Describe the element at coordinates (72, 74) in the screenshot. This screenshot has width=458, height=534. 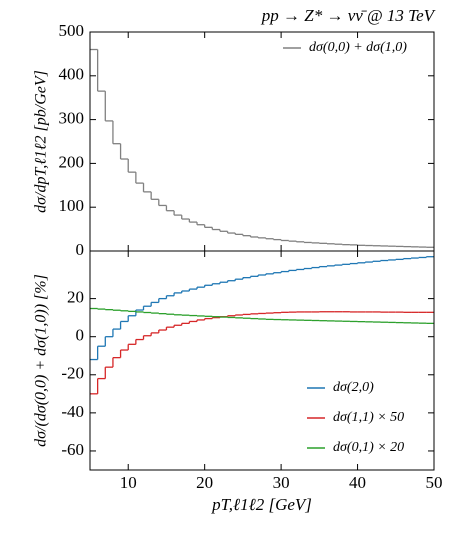
I see `y-tick-label: 400` at that location.